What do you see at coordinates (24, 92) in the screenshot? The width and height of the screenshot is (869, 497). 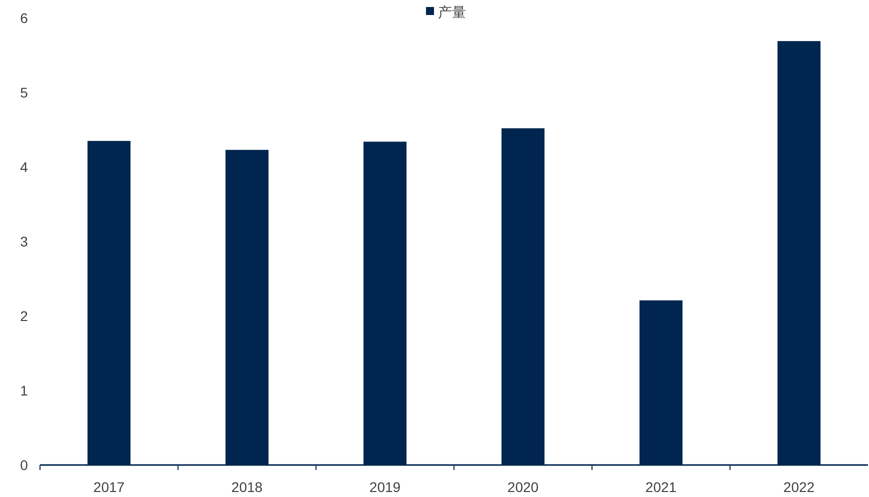 I see `y-tick-label: 5` at bounding box center [24, 92].